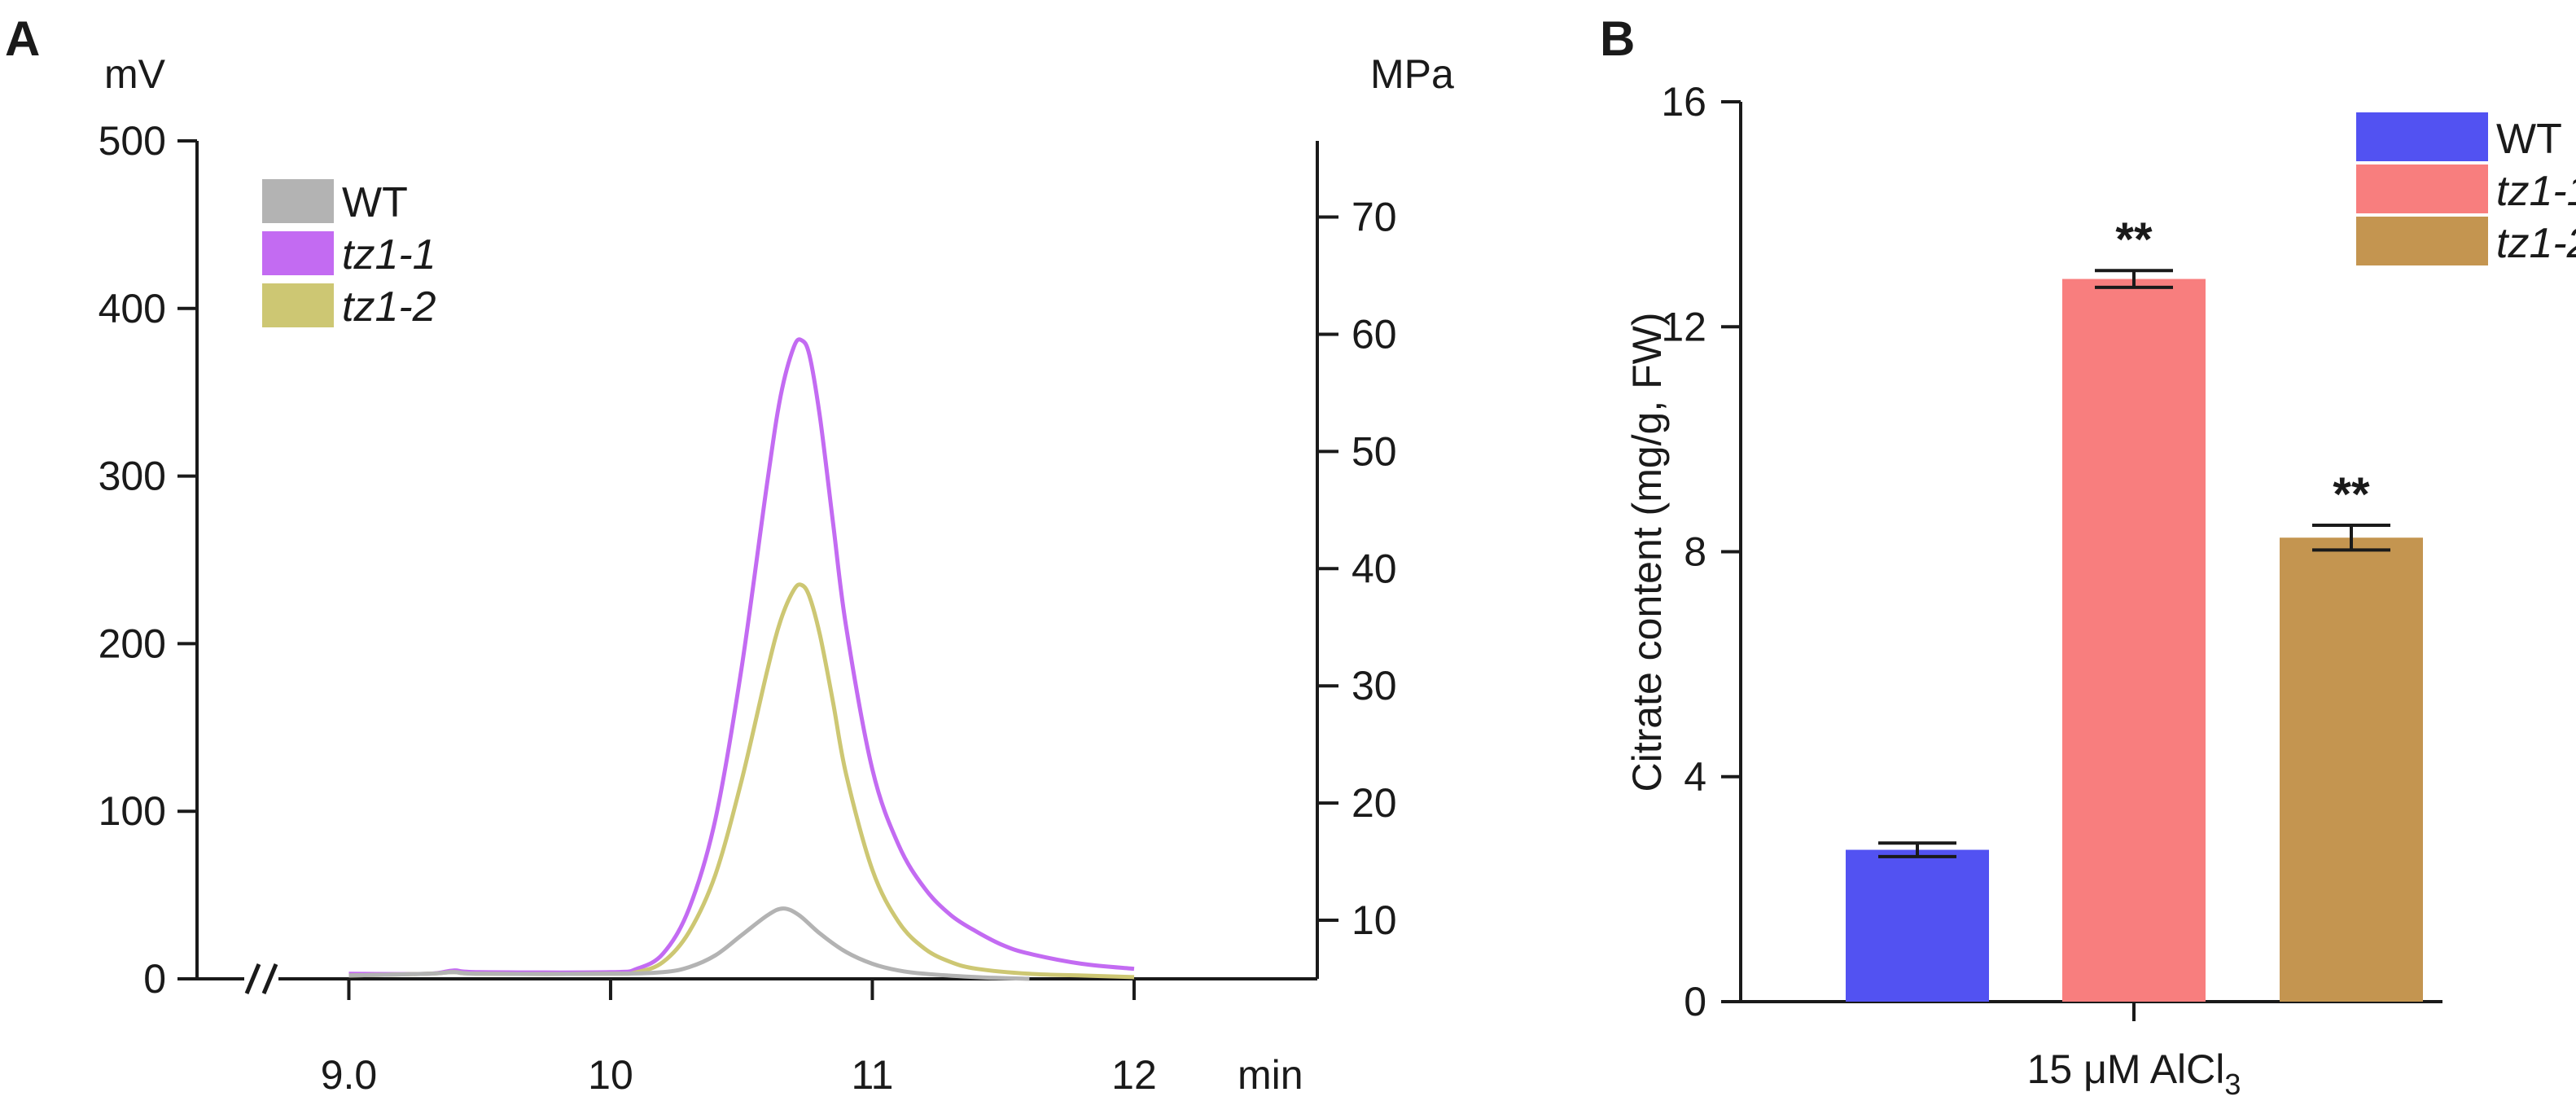 Image resolution: width=2576 pixels, height=1101 pixels. I want to click on y2-tick-label: 30, so click(1374, 685).